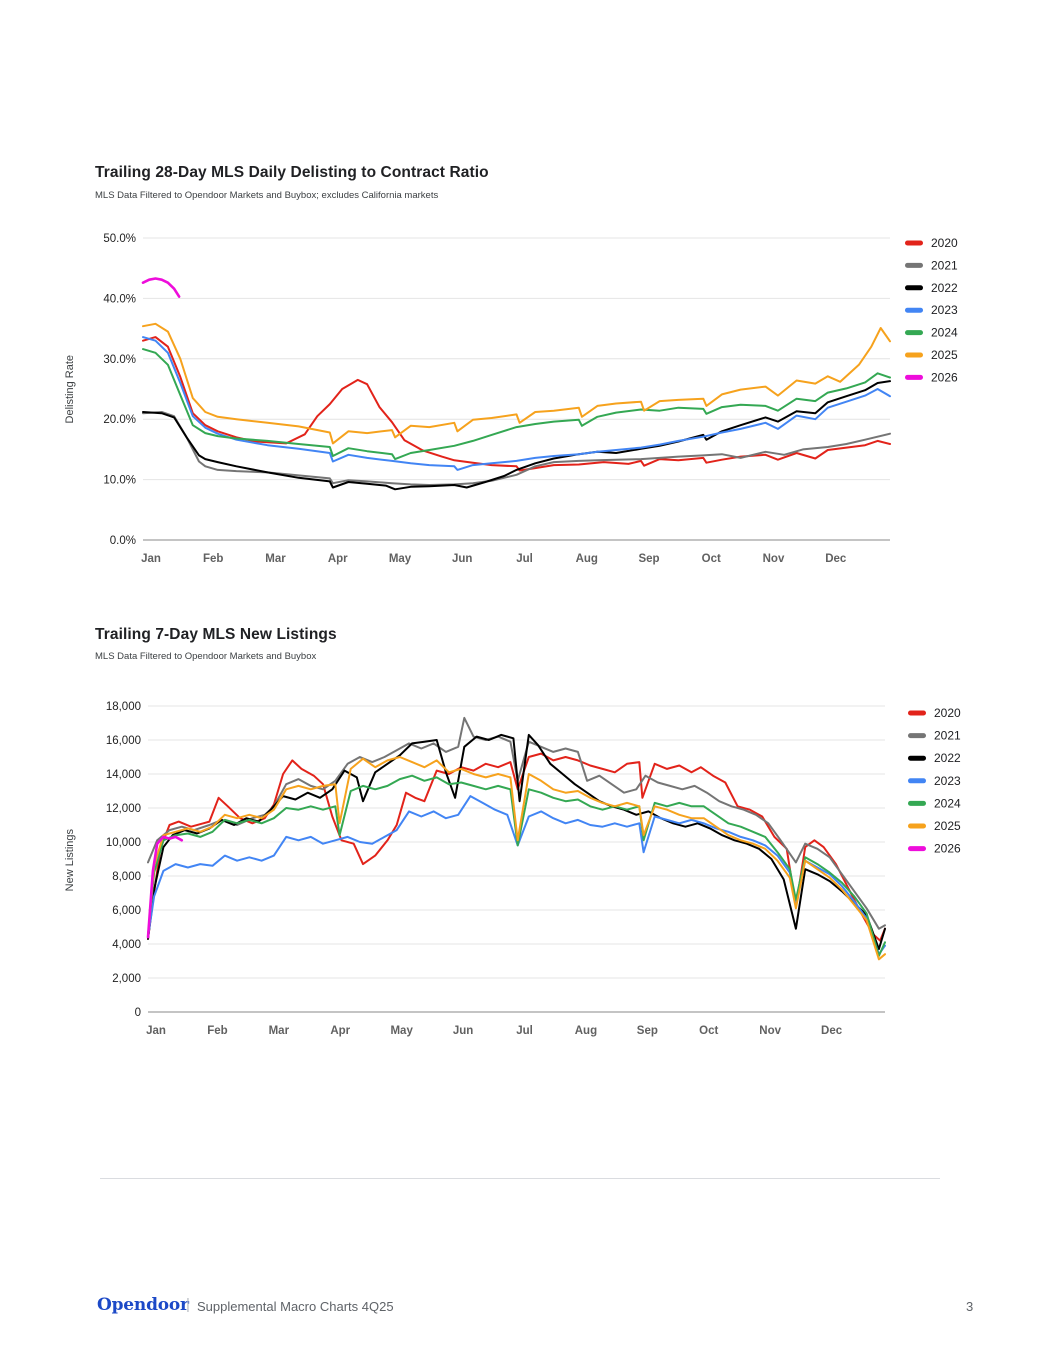  What do you see at coordinates (119, 481) in the screenshot?
I see `y-tick-label: 10.0%` at bounding box center [119, 481].